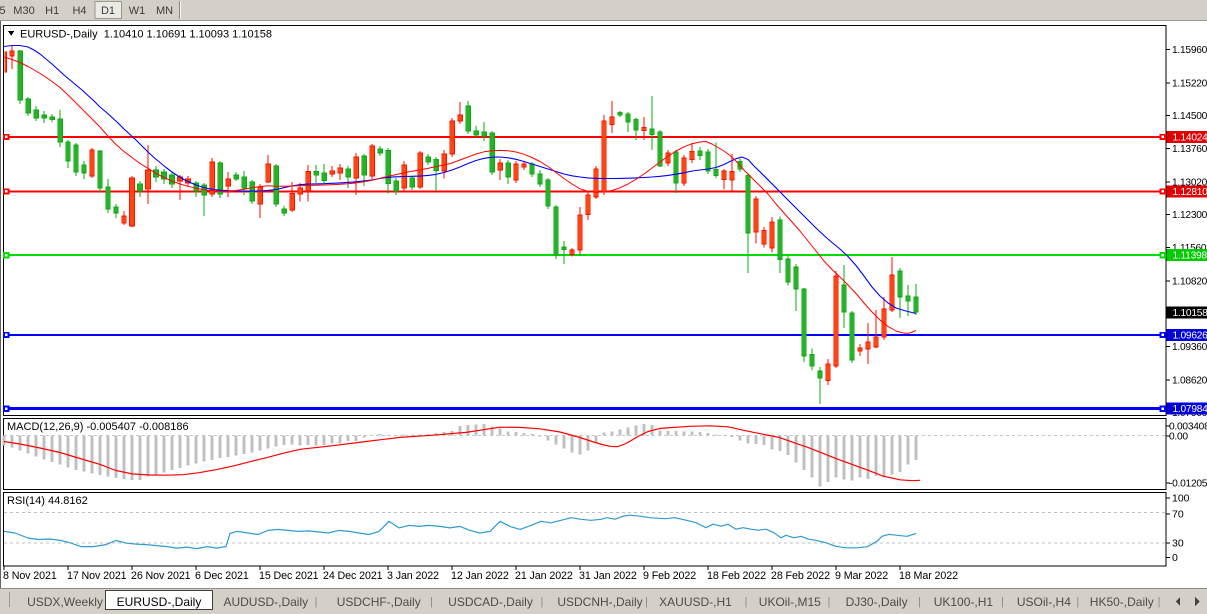 The width and height of the screenshot is (1207, 614). What do you see at coordinates (480, 576) in the screenshot?
I see `svg-text: 12 Jan 2022` at bounding box center [480, 576].